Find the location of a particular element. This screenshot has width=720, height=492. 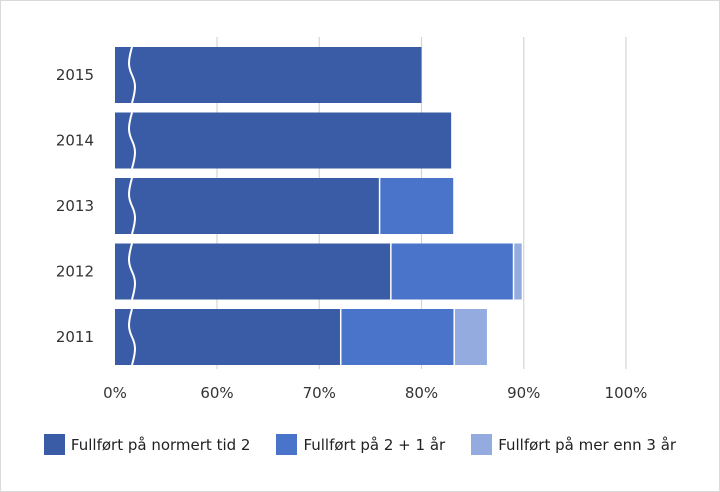

category-label-2014: 2014 is located at coordinates (75, 141).